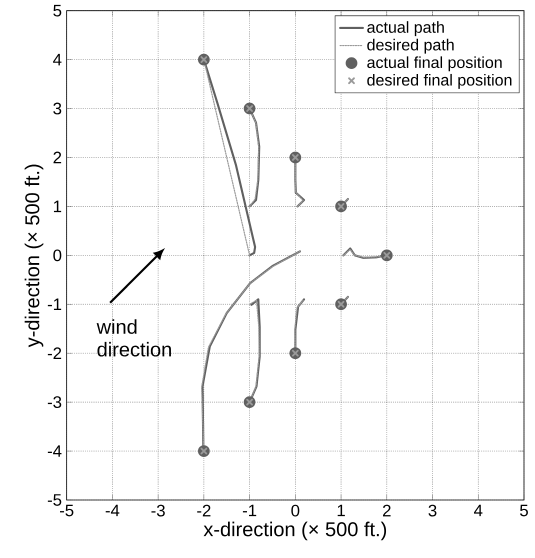 Image resolution: width=535 pixels, height=558 pixels. What do you see at coordinates (432, 510) in the screenshot?
I see `x-tick-label: 3` at bounding box center [432, 510].